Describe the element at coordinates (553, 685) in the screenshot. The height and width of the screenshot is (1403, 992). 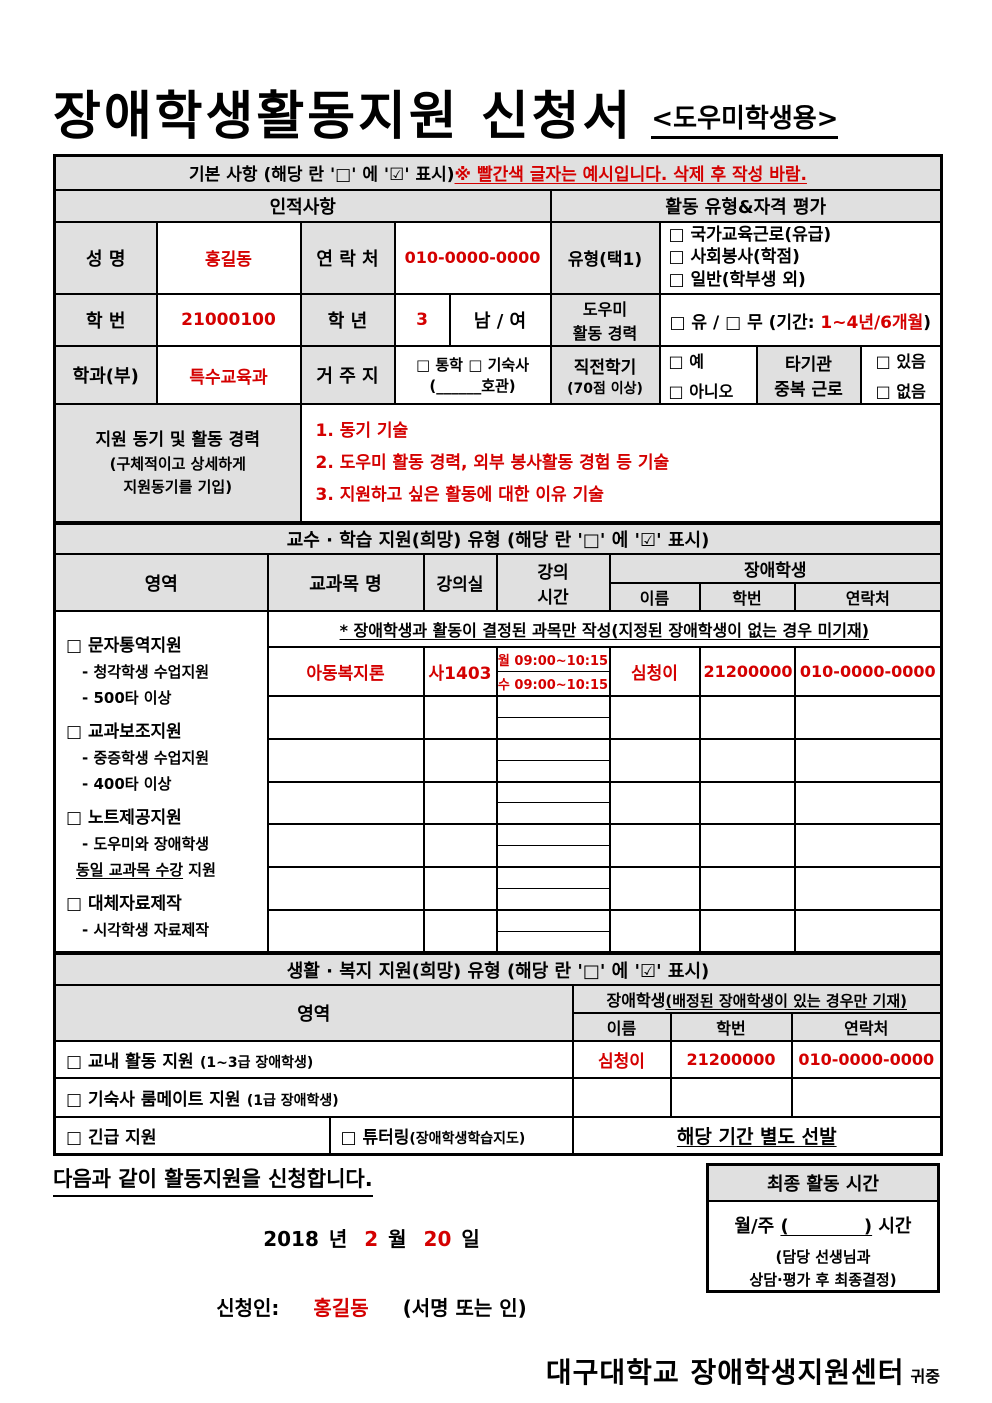
I see `course-time-2: 수 09:00~10:15` at that location.